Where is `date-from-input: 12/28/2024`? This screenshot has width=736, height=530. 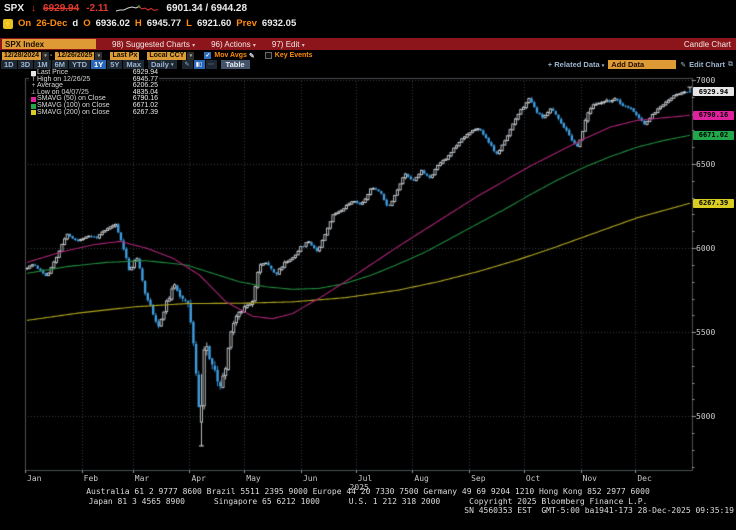 date-from-input: 12/28/2024 is located at coordinates (22, 55).